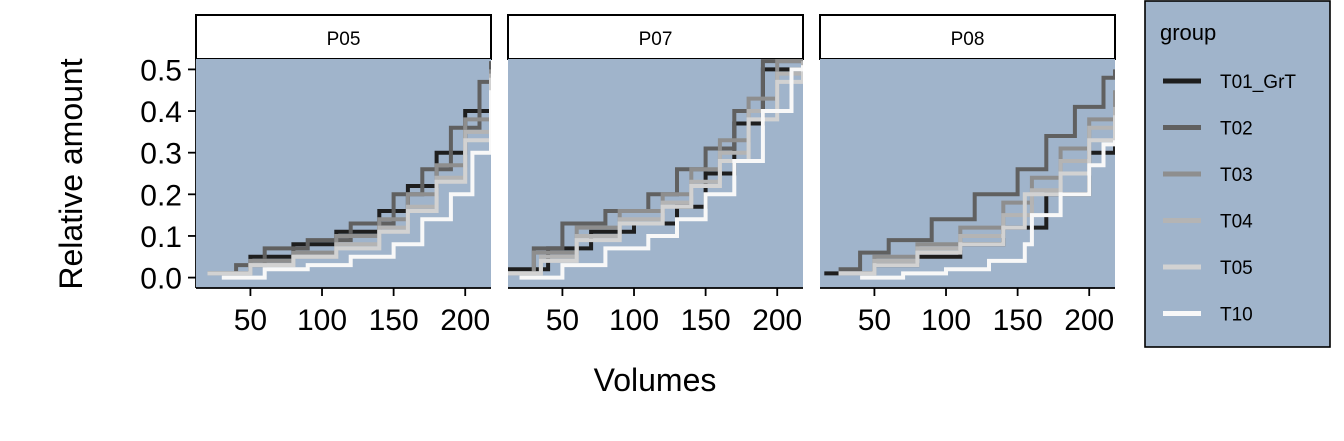 This screenshot has height=441, width=1344. I want to click on legend-item: T03, so click(1208, 175).